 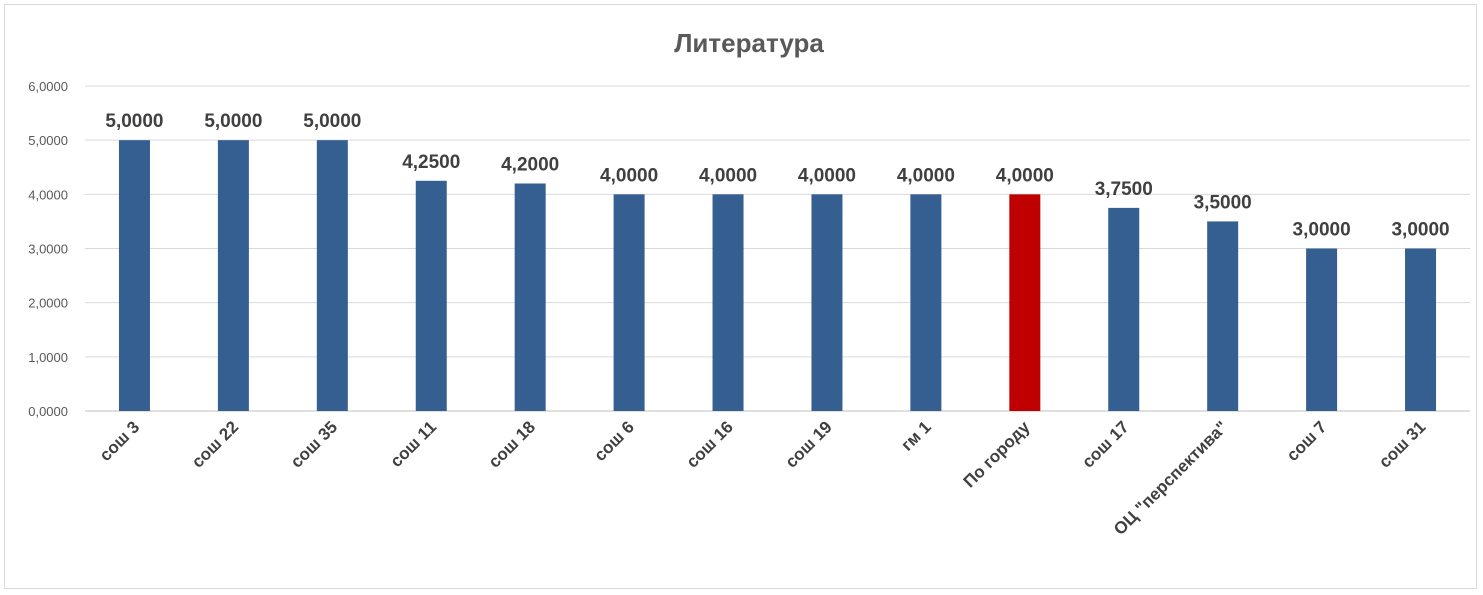 What do you see at coordinates (809, 444) in the screenshot?
I see `x-tick-label: сош 19` at bounding box center [809, 444].